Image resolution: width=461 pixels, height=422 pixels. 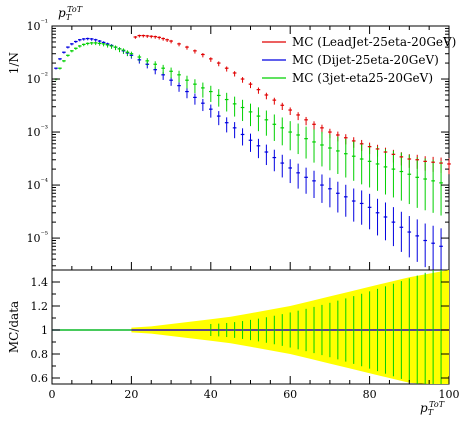 I want to click on ratio-x-tick-label: 100, so click(x=449, y=394).